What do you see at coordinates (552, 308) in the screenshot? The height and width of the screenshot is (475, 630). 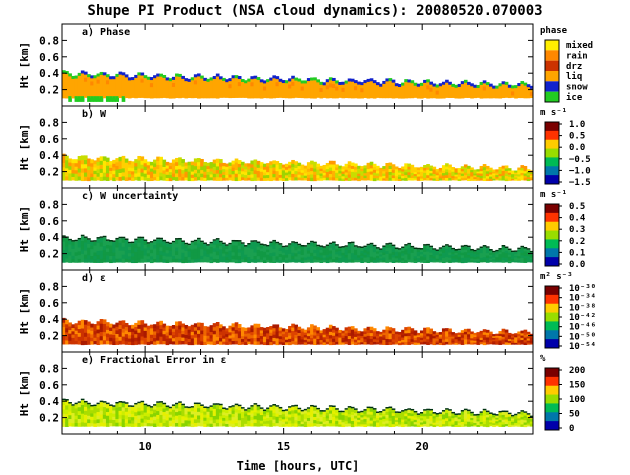 I see `colorbar-segment` at bounding box center [552, 308].